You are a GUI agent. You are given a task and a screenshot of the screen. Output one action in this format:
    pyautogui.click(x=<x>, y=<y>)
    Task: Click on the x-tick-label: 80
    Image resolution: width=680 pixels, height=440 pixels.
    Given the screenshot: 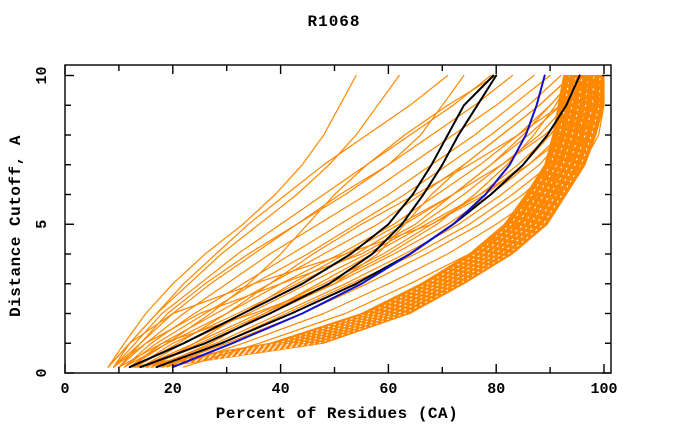 What is the action you would take?
    pyautogui.click(x=496, y=389)
    